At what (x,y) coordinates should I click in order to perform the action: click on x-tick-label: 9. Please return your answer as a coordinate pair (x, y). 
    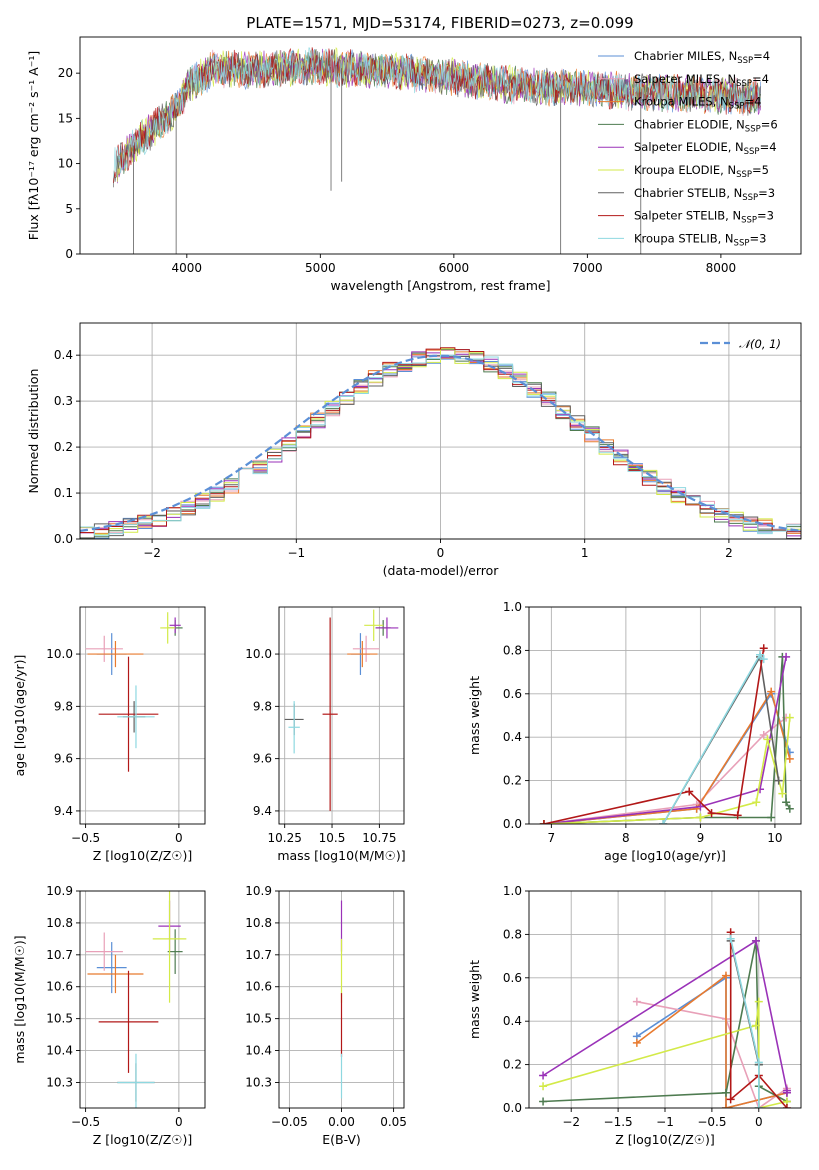
    Looking at the image, I should click on (701, 838).